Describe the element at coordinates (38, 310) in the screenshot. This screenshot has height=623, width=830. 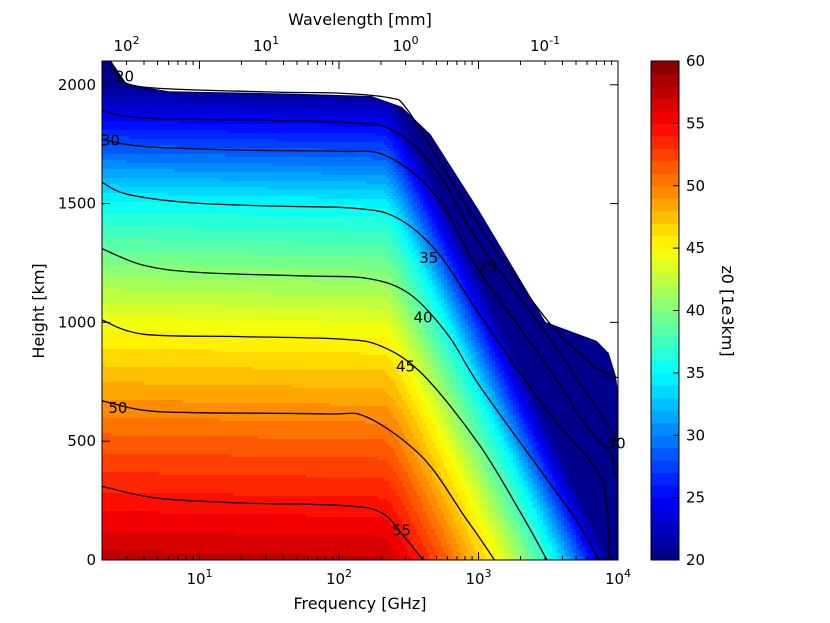
I see `y-axis-label: Height [km]` at that location.